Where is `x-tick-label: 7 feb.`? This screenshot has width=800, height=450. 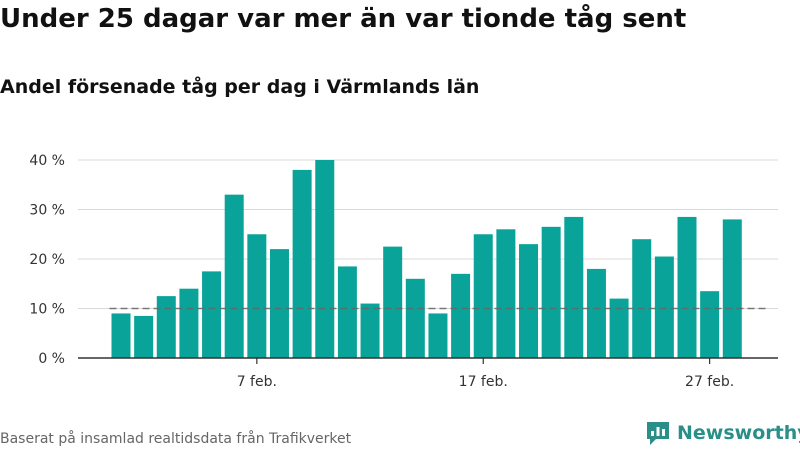
x-tick-label: 7 feb. is located at coordinates (257, 382).